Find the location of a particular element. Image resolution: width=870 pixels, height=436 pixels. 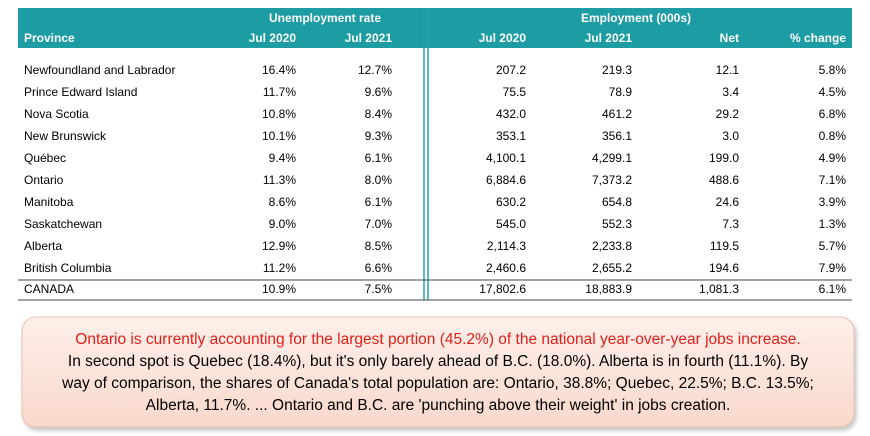

total-cell: 18,883.9 is located at coordinates (608, 289).